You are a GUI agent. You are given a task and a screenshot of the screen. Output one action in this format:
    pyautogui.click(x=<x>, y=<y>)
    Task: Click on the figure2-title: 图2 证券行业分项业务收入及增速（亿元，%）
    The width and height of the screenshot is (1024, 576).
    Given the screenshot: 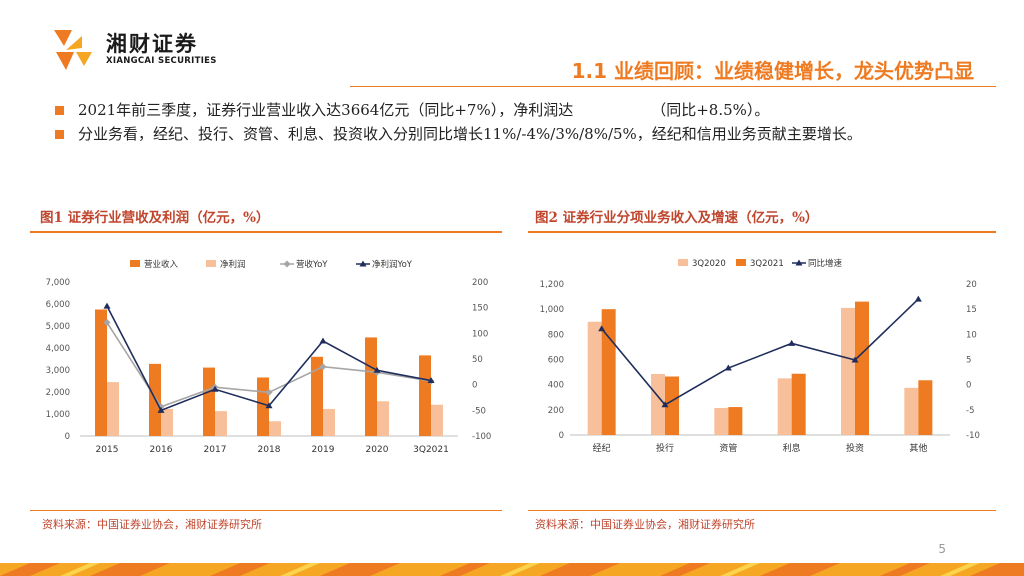 What is the action you would take?
    pyautogui.click(x=677, y=218)
    